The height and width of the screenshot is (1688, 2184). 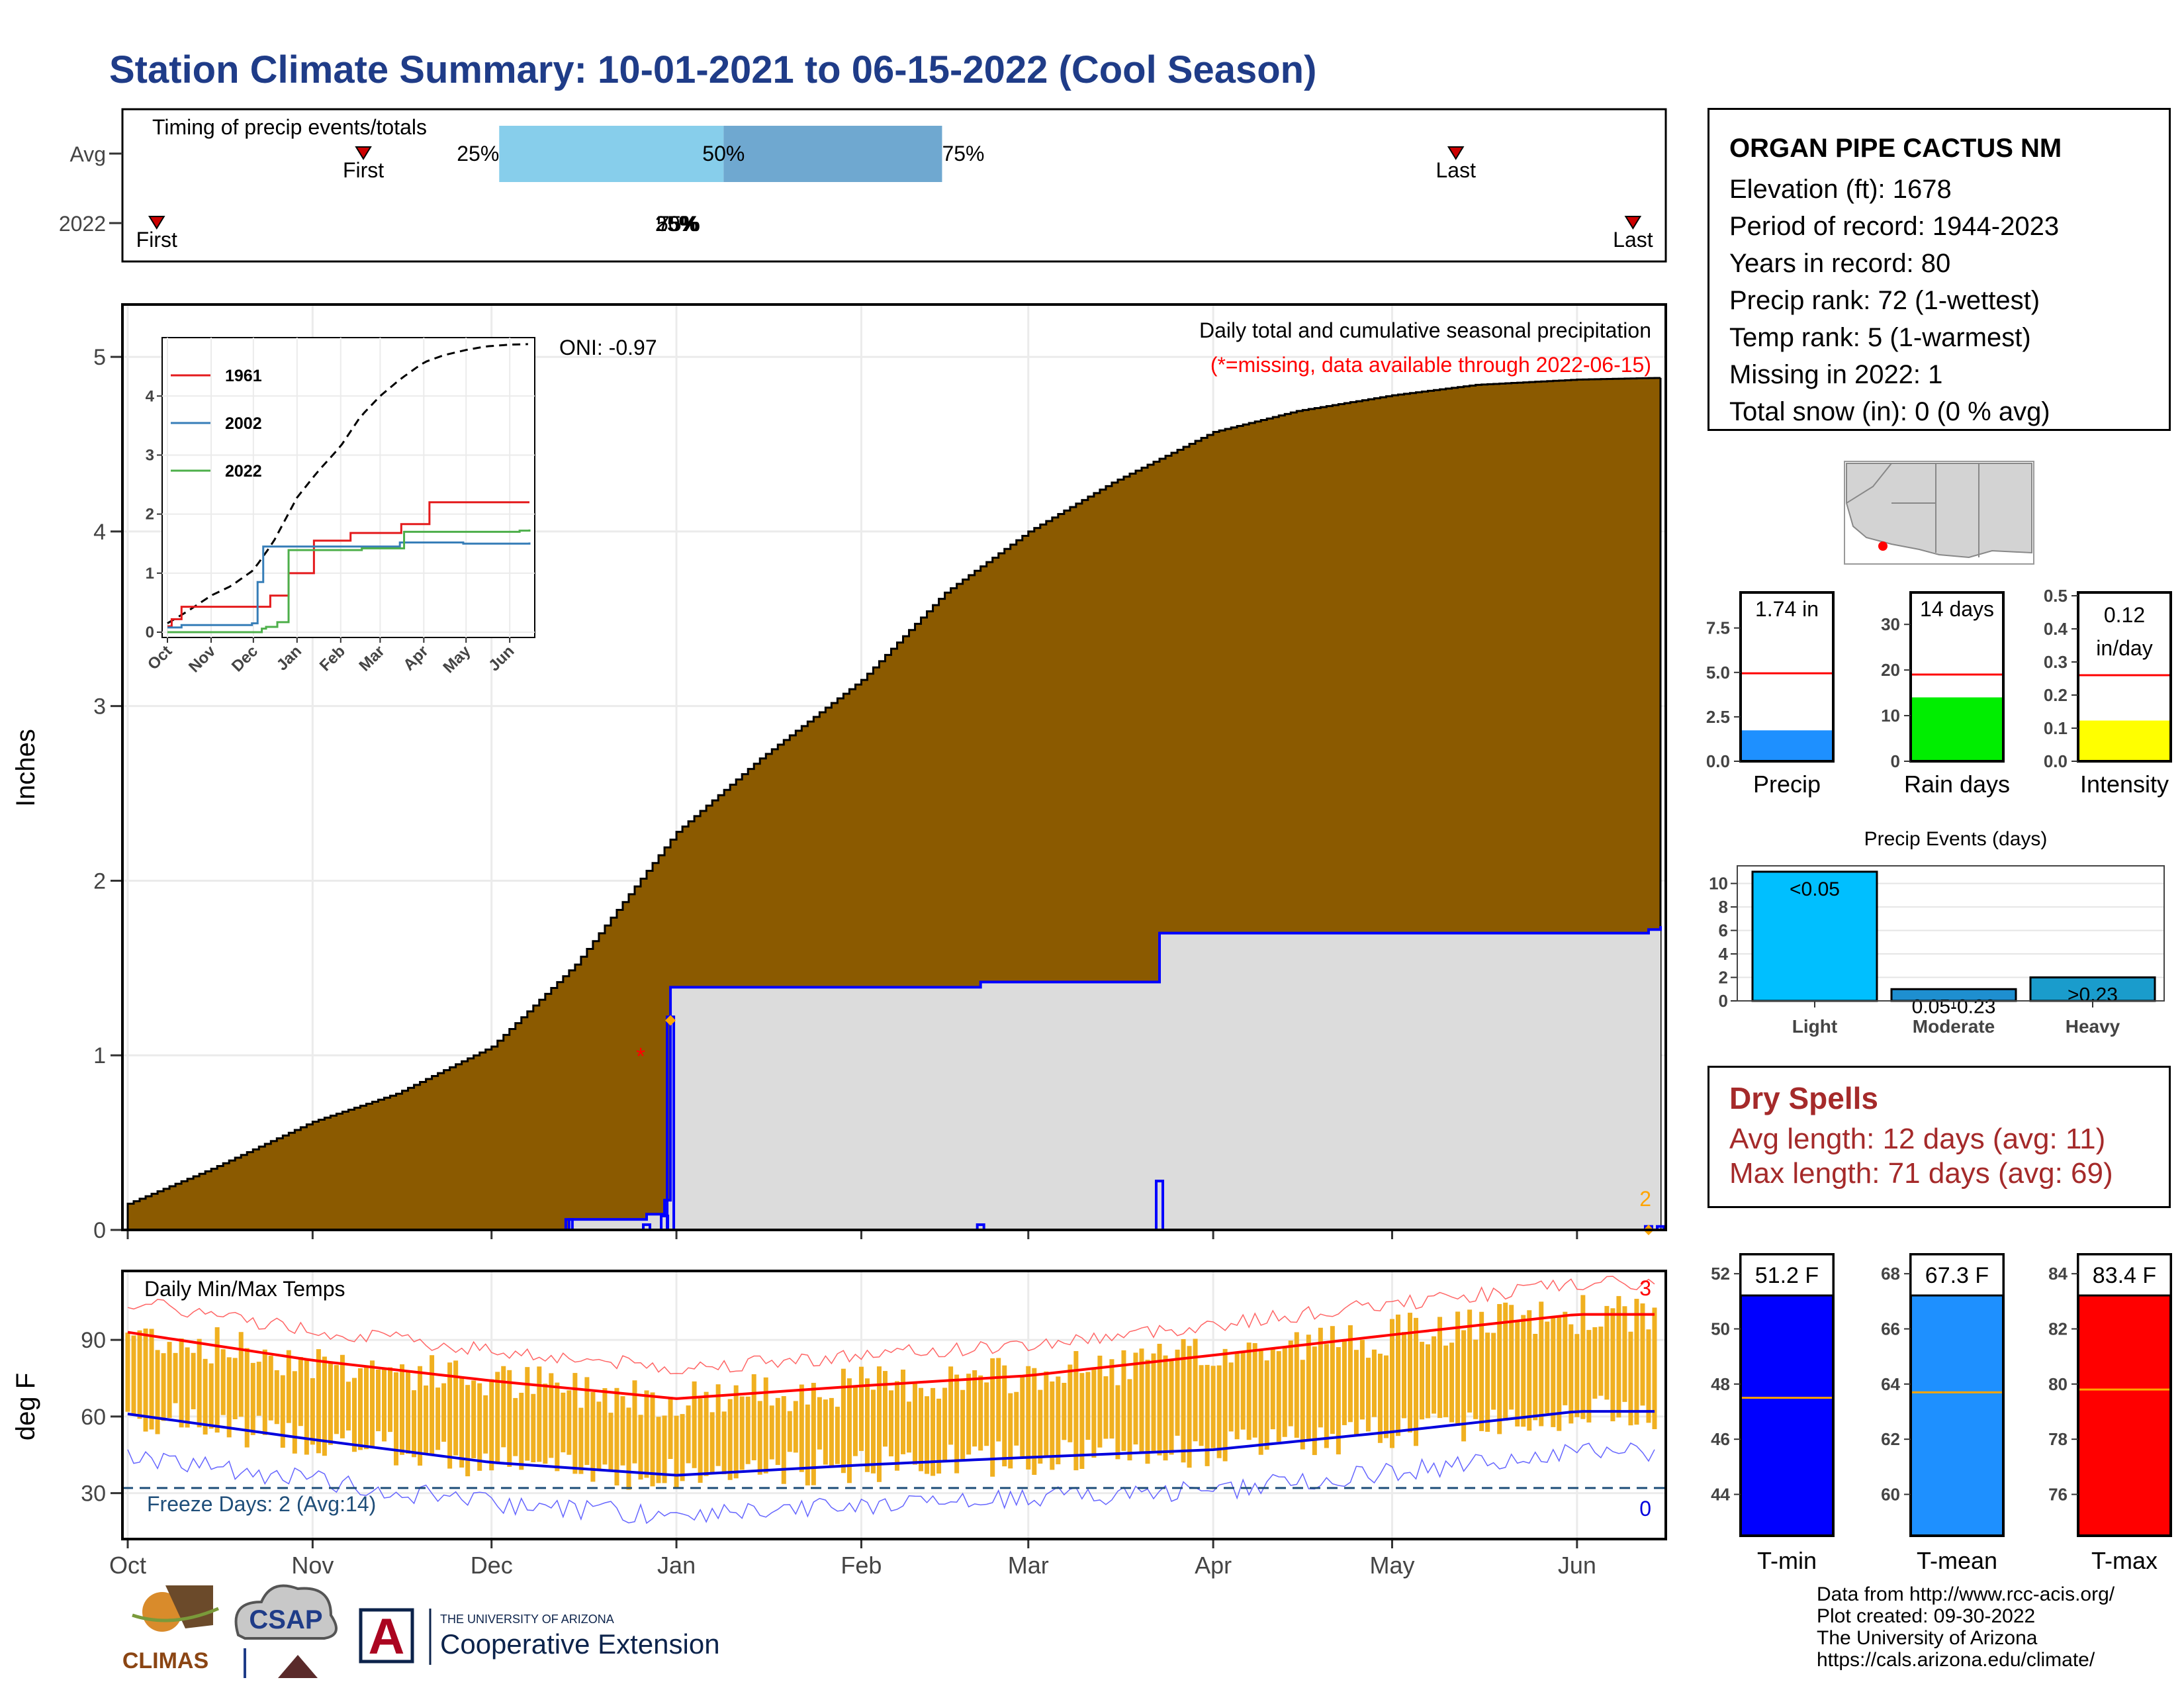 I want to click on timing-2022-first-marker, so click(x=156, y=223).